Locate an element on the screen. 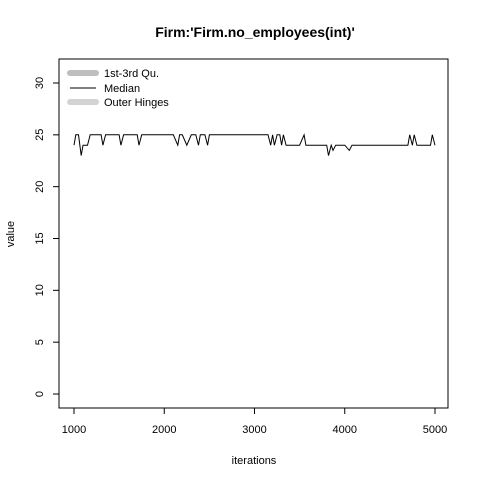 The width and height of the screenshot is (480, 480). plot-area is located at coordinates (254, 144).